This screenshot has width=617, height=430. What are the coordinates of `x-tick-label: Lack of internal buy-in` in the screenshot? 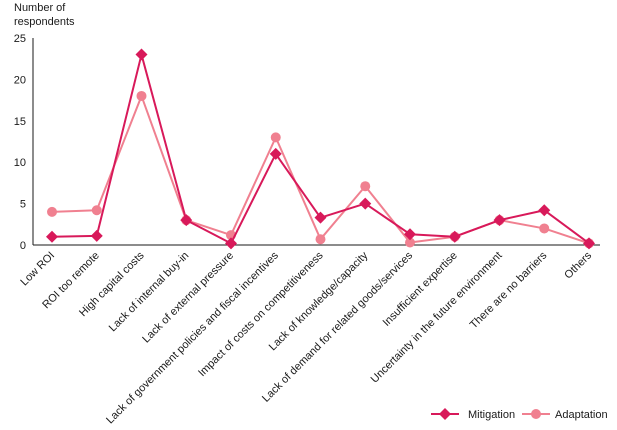 It's located at (149, 292).